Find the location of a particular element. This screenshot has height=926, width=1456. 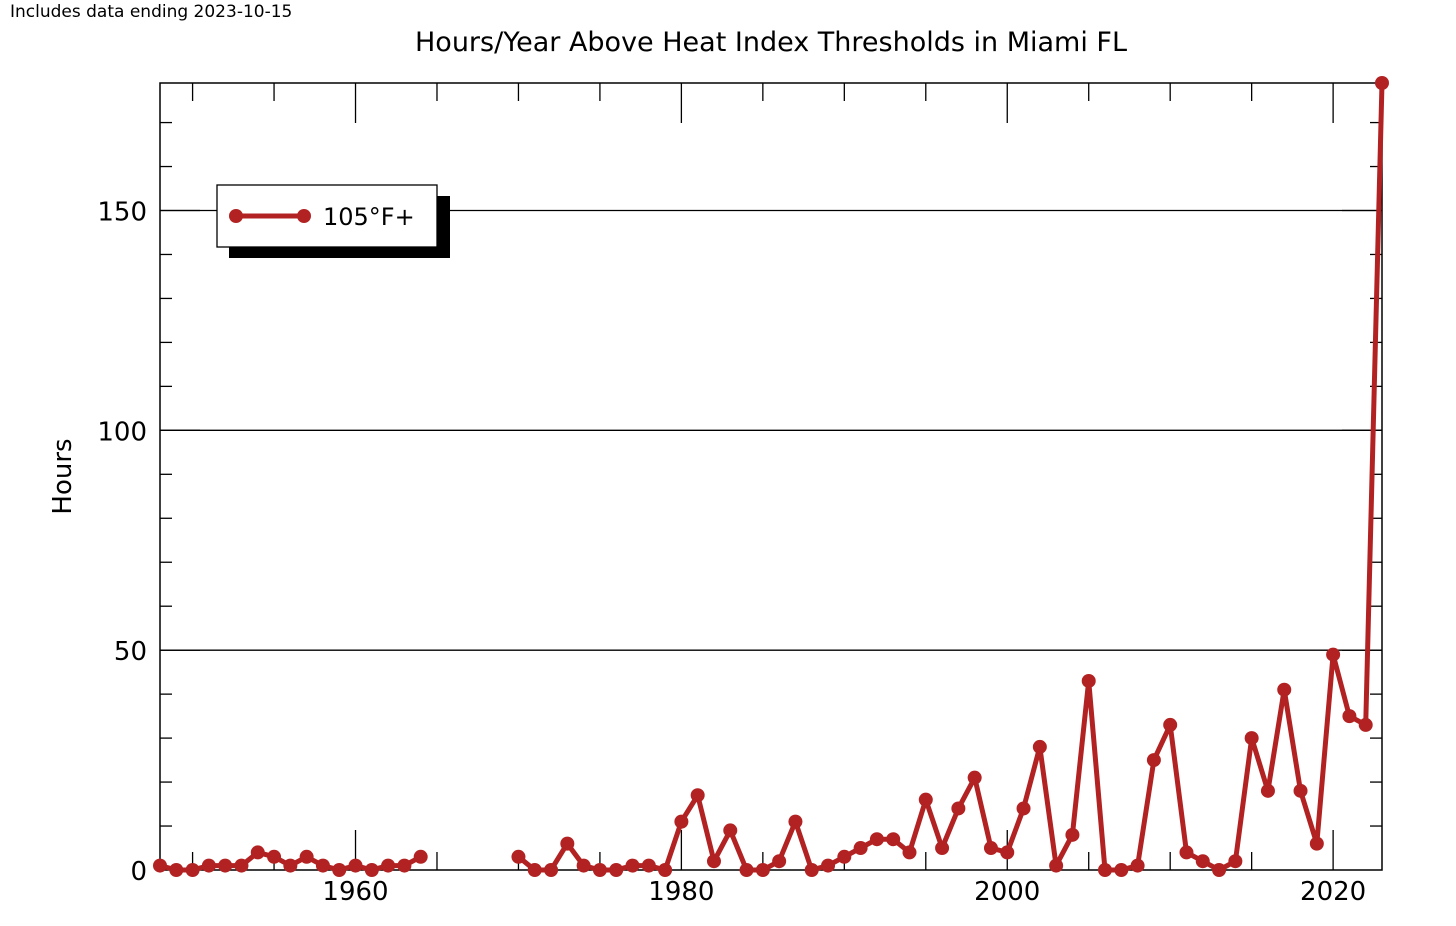

x-tick-label: 2000 is located at coordinates (1007, 892).